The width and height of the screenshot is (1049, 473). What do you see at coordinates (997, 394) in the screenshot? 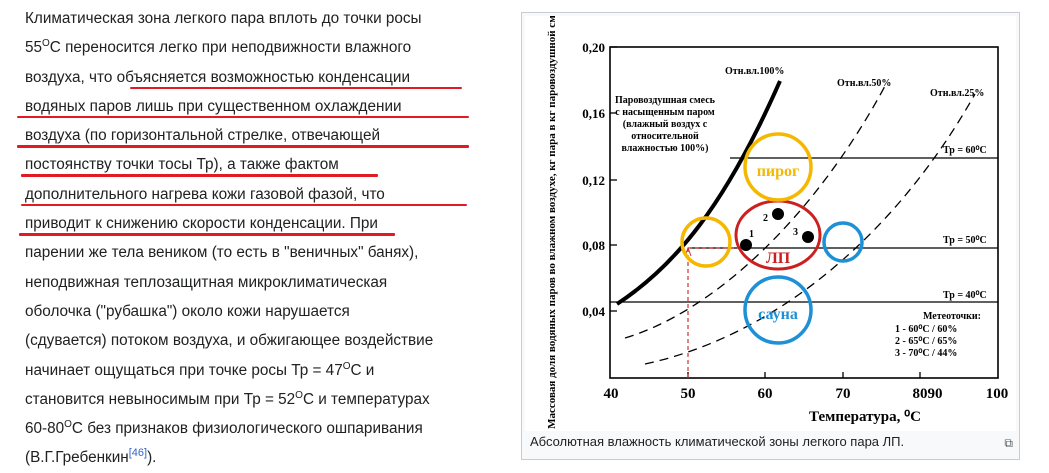
I see `x-tick-label: 100` at bounding box center [997, 394].